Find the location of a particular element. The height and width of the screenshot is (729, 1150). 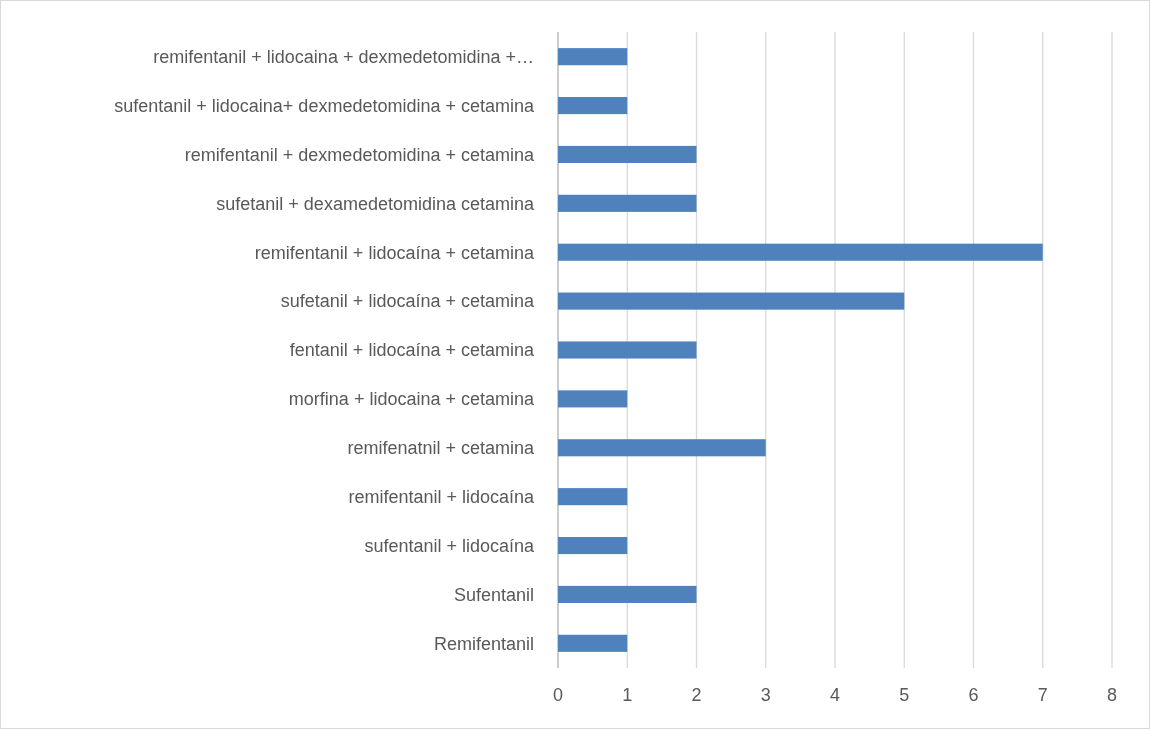

y-tick-label: Remifentanil is located at coordinates (483, 643).